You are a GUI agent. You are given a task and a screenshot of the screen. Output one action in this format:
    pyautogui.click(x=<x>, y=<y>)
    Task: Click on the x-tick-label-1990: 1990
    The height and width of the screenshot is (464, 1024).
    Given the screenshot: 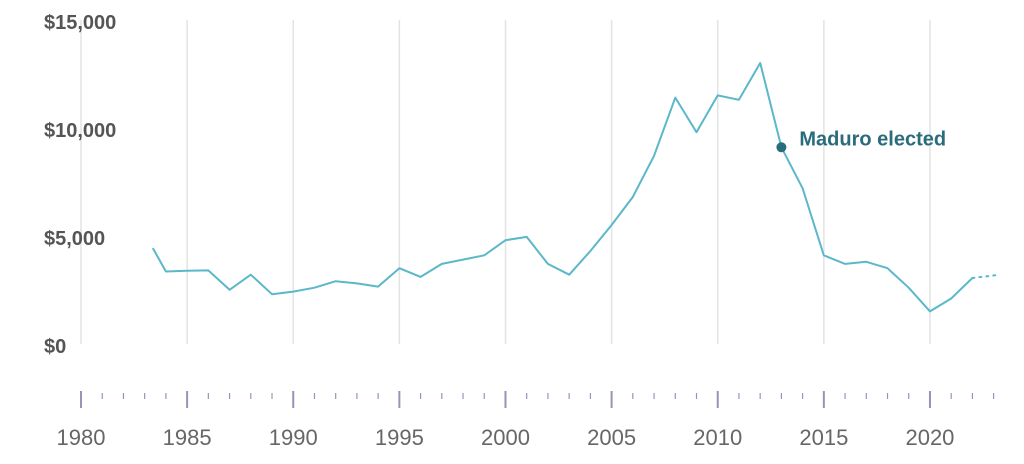 What is the action you would take?
    pyautogui.click(x=293, y=437)
    